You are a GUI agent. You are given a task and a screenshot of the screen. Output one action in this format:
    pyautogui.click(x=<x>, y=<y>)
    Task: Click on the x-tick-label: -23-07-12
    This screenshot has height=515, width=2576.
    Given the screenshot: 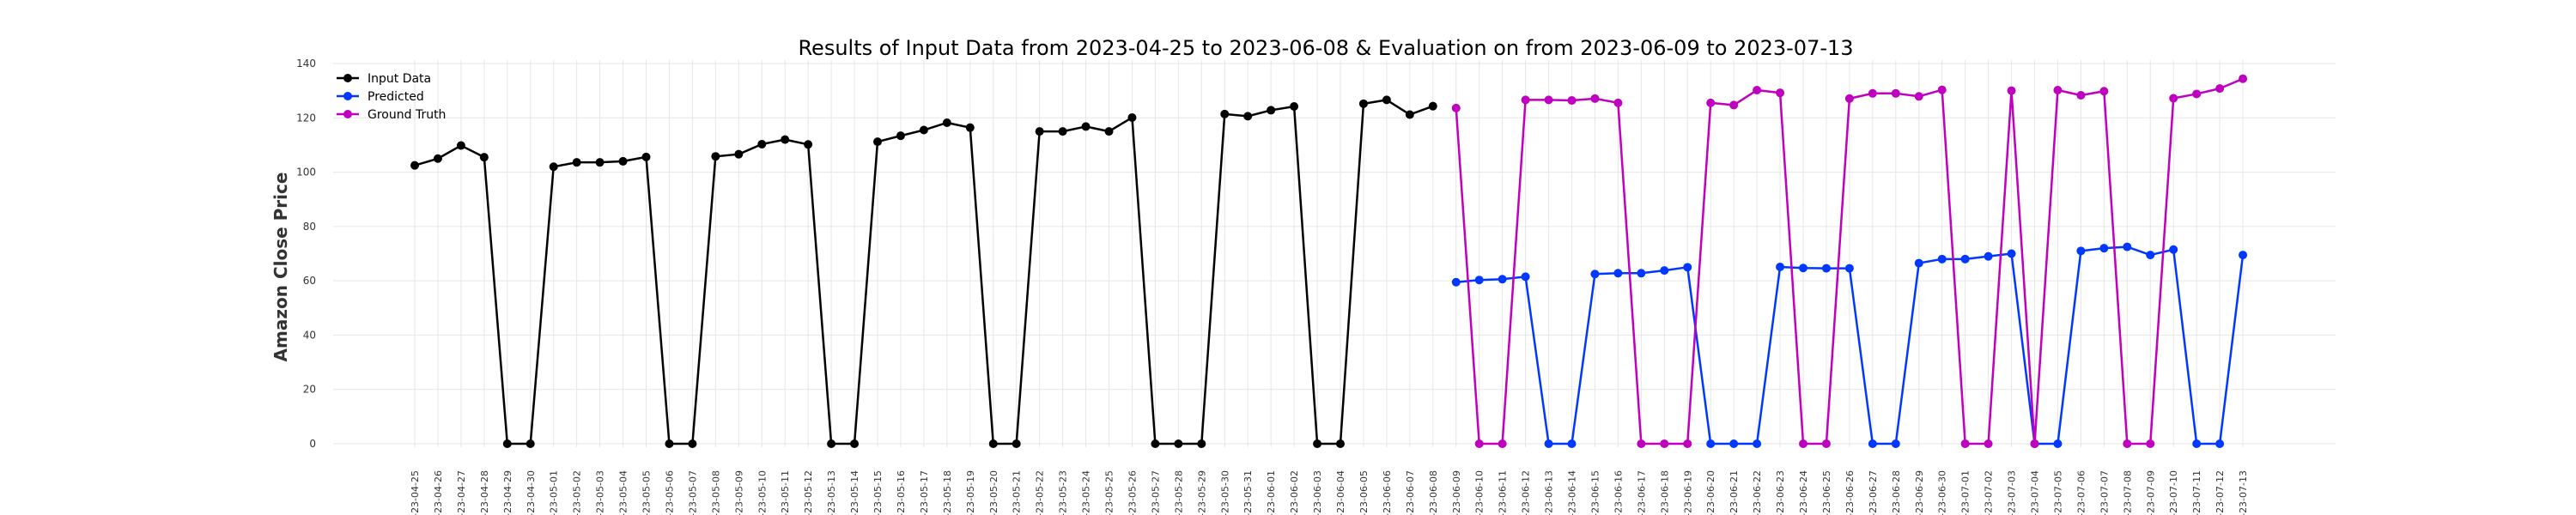 What is the action you would take?
    pyautogui.click(x=2221, y=492)
    